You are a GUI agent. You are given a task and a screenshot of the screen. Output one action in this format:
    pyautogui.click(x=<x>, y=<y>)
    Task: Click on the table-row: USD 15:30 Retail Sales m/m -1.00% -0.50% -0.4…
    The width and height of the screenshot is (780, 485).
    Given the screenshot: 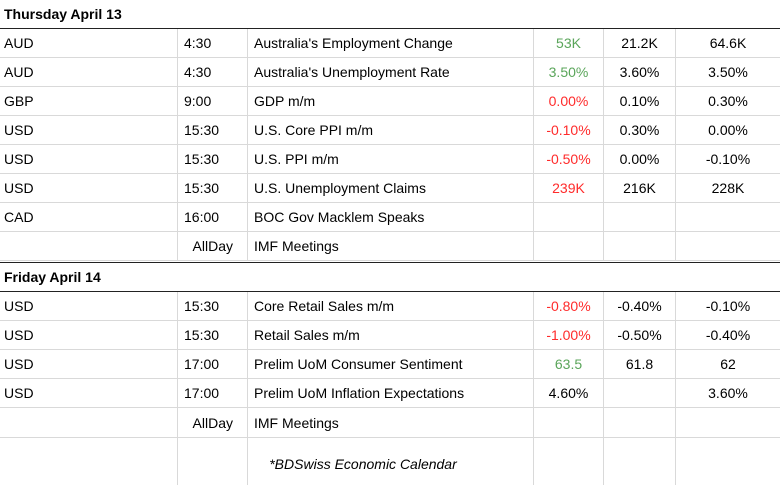 What is the action you would take?
    pyautogui.click(x=390, y=335)
    